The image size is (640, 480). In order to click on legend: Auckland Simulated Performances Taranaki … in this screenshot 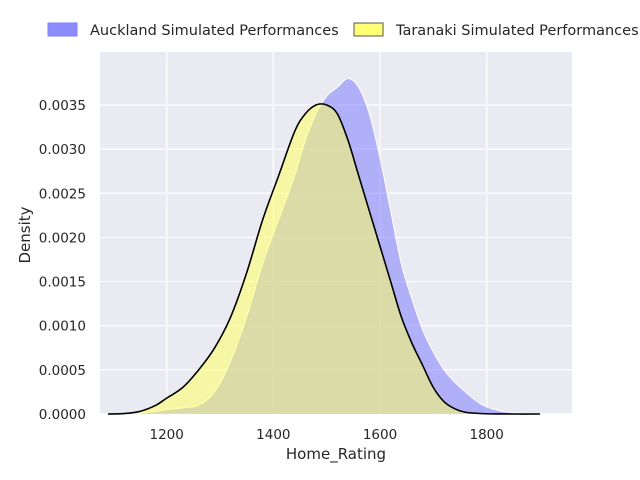, I will do `click(343, 30)`.